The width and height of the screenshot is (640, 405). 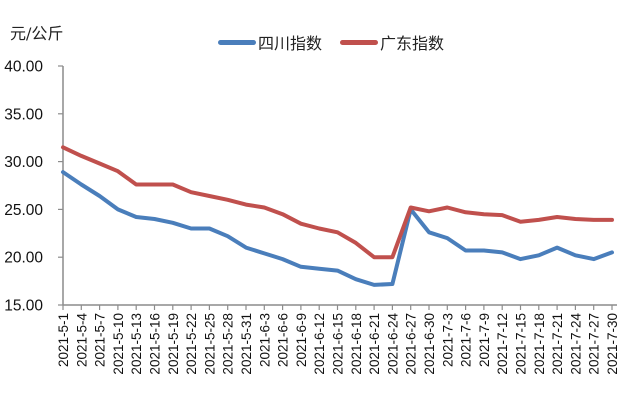 I want to click on x-tick-label: 2021-7-15, so click(x=521, y=344).